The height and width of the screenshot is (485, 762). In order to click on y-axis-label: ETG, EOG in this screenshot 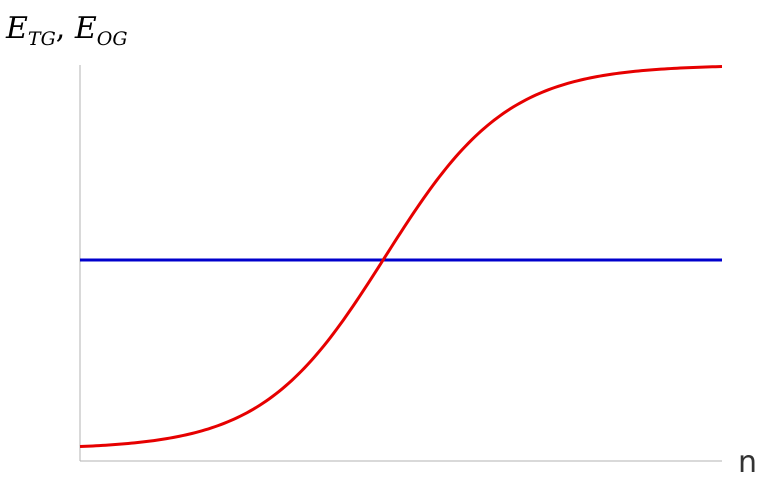, I will do `click(66, 30)`.